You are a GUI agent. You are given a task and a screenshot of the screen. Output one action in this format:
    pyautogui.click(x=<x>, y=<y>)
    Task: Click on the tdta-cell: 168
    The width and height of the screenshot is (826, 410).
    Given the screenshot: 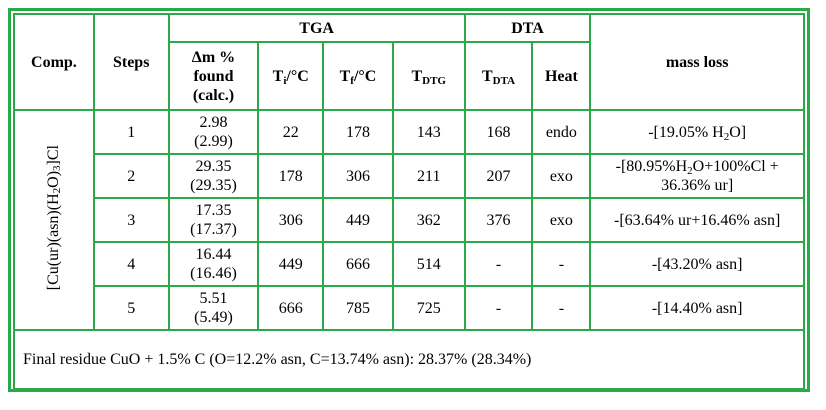 What is the action you would take?
    pyautogui.click(x=498, y=132)
    